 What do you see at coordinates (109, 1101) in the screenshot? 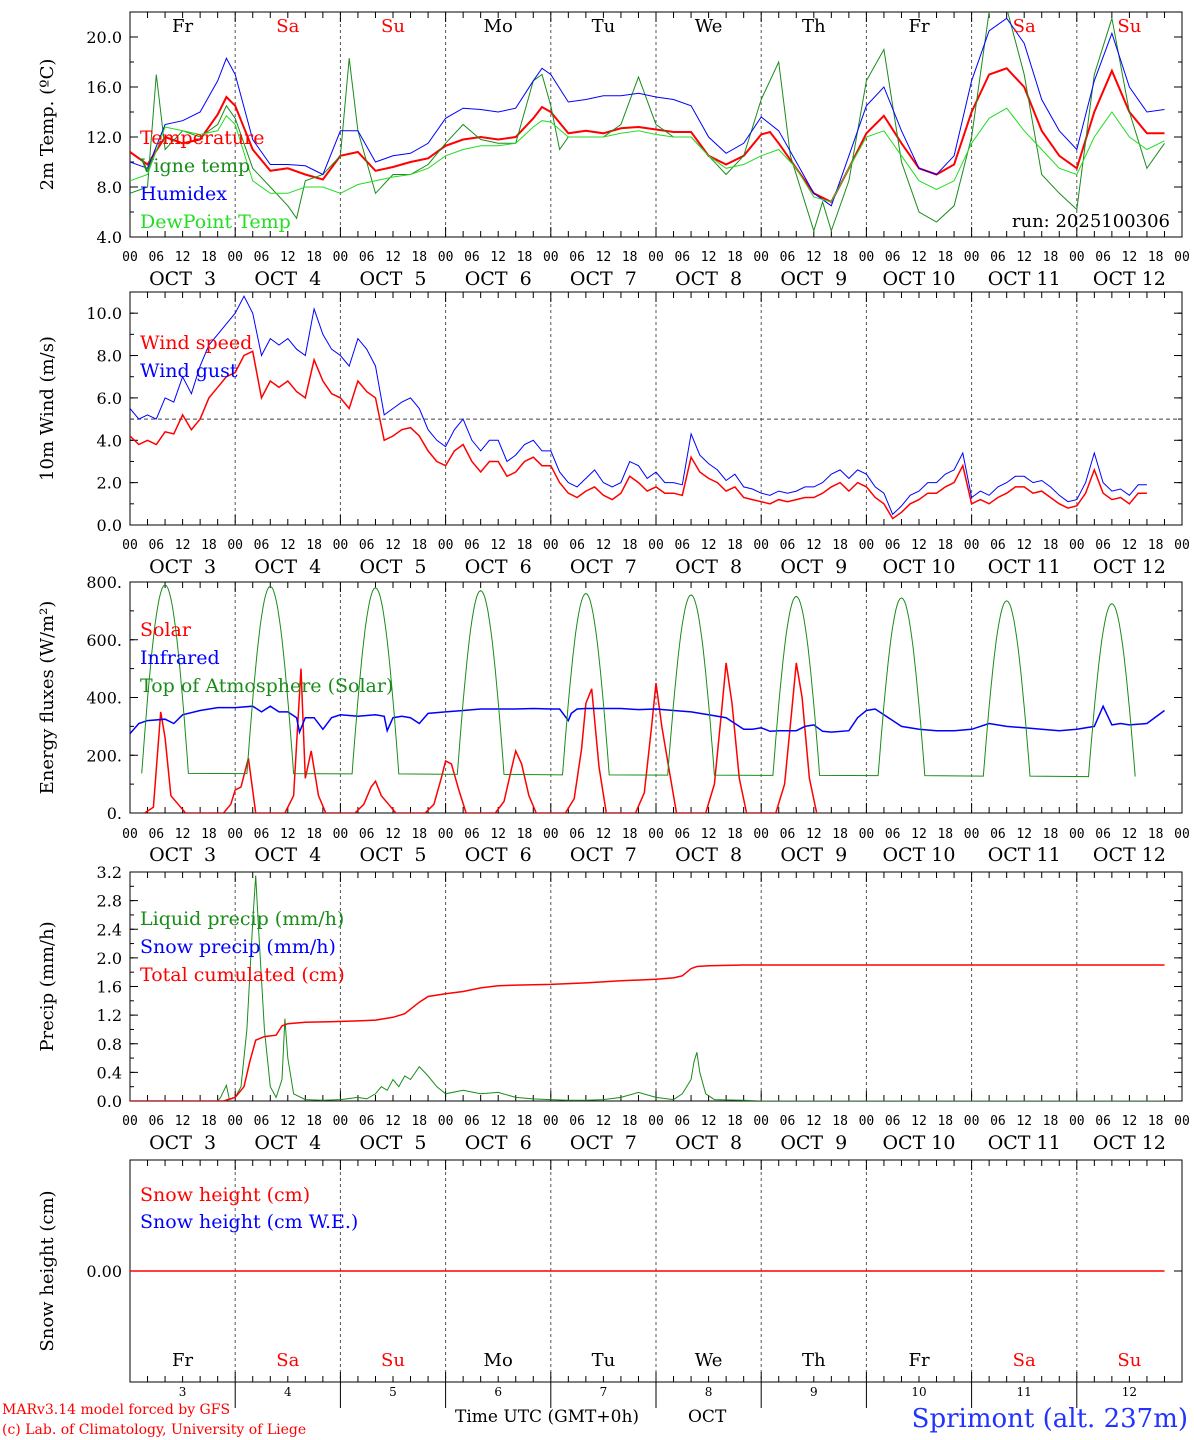
I see `y-tick-label: 0.0` at bounding box center [109, 1101].